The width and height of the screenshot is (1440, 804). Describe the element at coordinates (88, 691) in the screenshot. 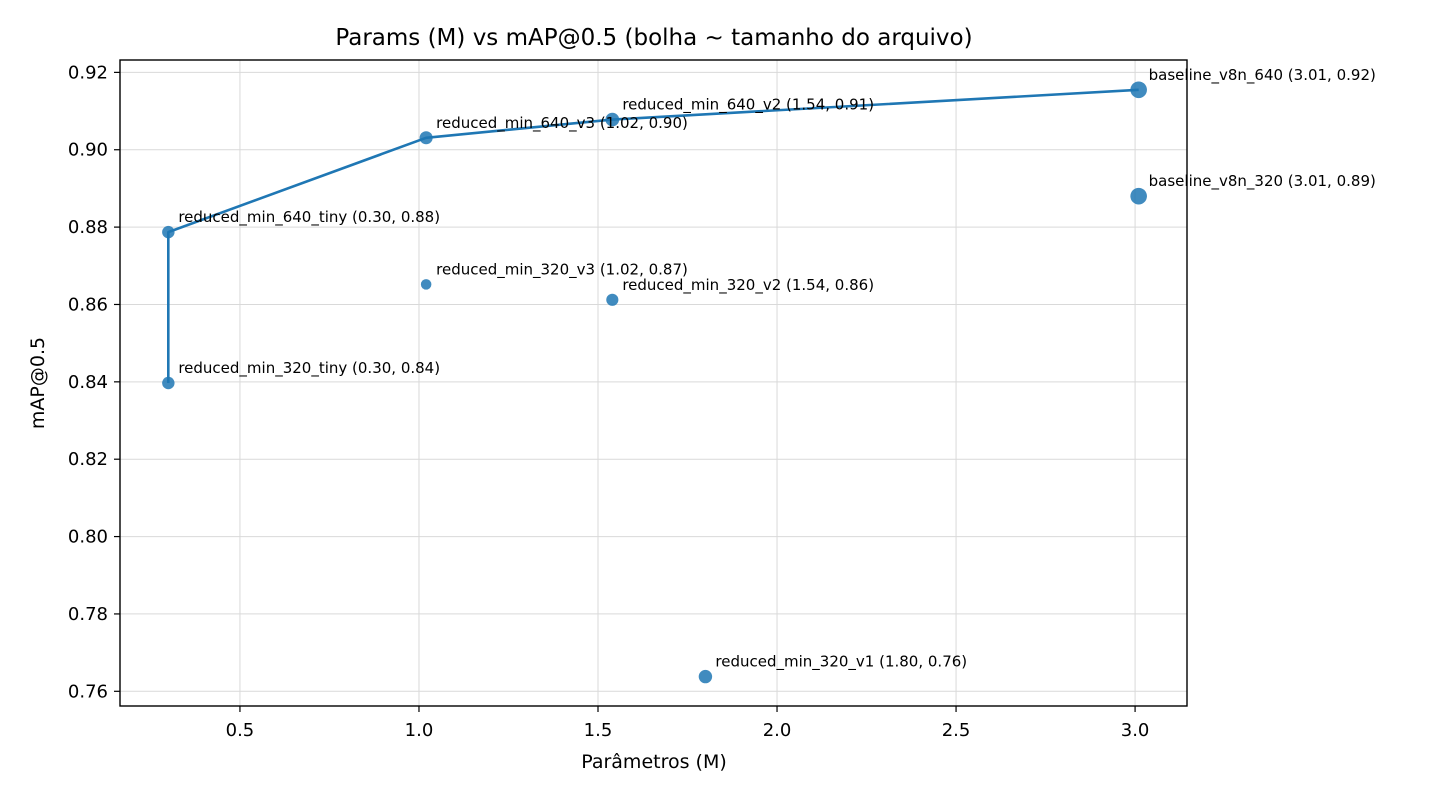

I see `y-tick-label: 0.76` at that location.